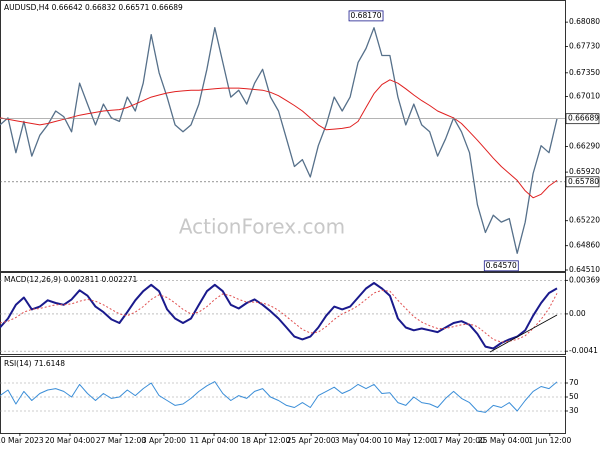 The height and width of the screenshot is (450, 600). What do you see at coordinates (583, 350) in the screenshot?
I see `y-tick-label: -0.0041` at bounding box center [583, 350].